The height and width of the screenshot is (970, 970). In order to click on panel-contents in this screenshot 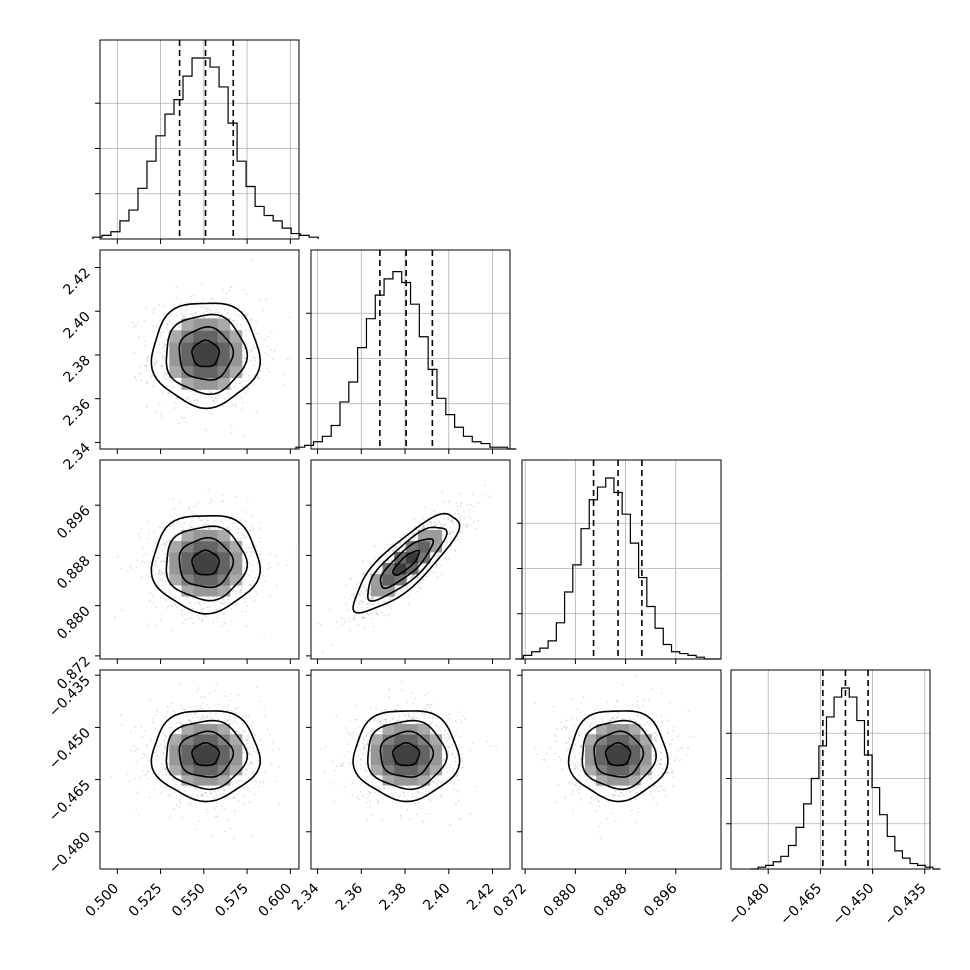, I will do `click(403, 568)`.